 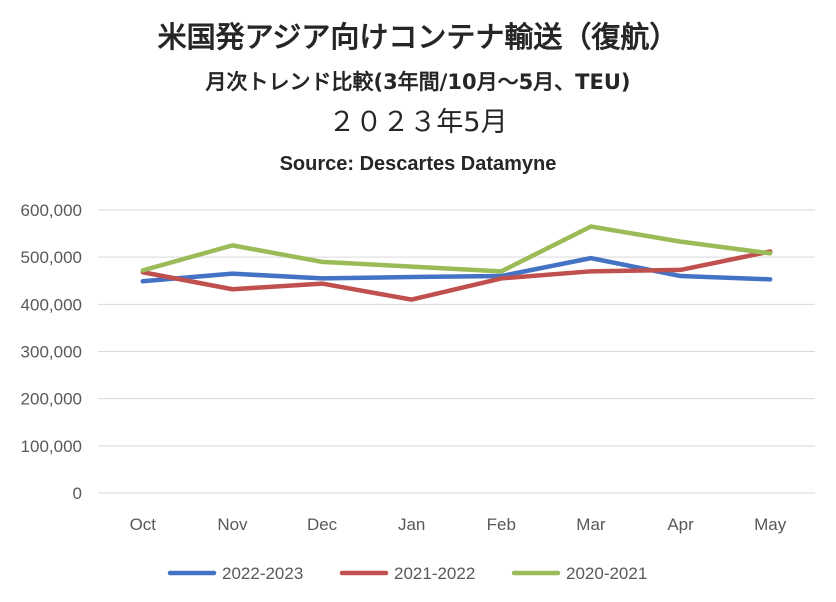 What do you see at coordinates (456, 249) in the screenshot?
I see `series-line-2020-2021` at bounding box center [456, 249].